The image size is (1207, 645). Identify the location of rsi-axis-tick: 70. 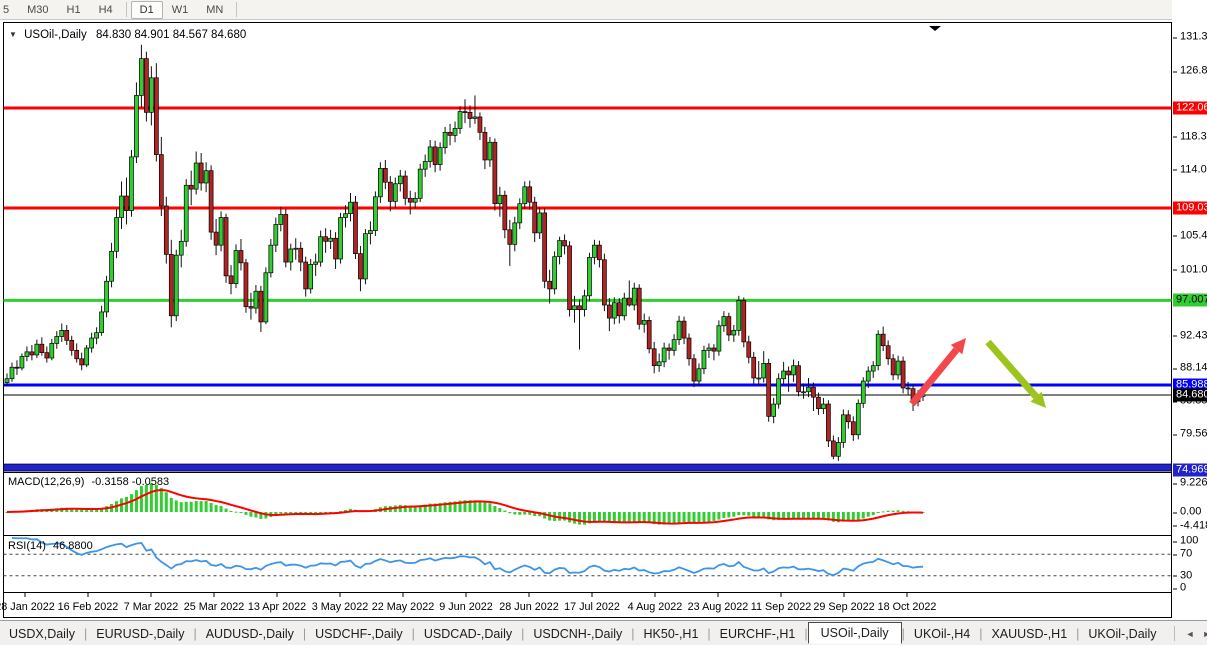
(1189, 554).